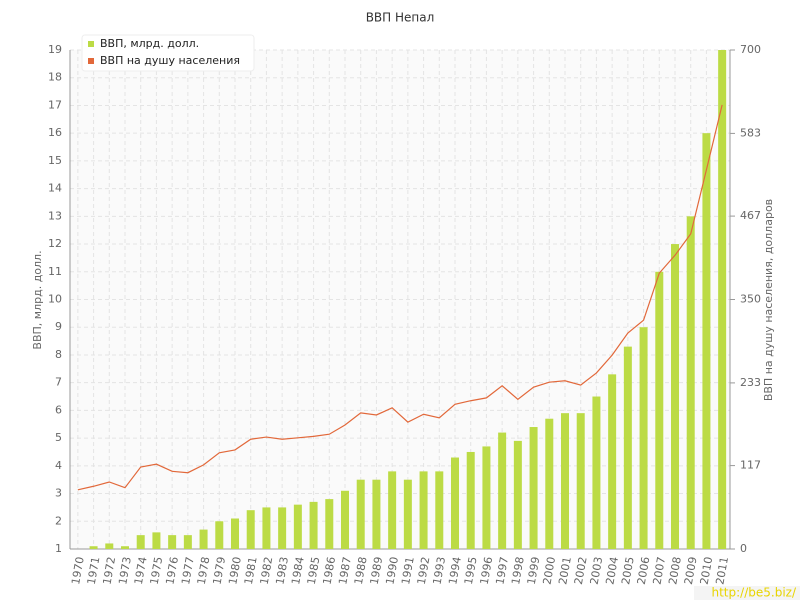 This screenshot has width=800, height=600. What do you see at coordinates (518, 571) in the screenshot?
I see `x-tick-label: 1998` at bounding box center [518, 571].